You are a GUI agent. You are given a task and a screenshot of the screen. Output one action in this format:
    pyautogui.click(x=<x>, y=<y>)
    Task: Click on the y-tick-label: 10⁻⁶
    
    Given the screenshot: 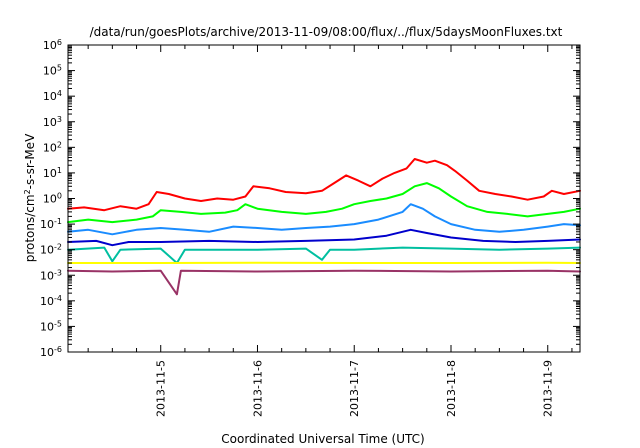 What is the action you would take?
    pyautogui.click(x=51, y=352)
    